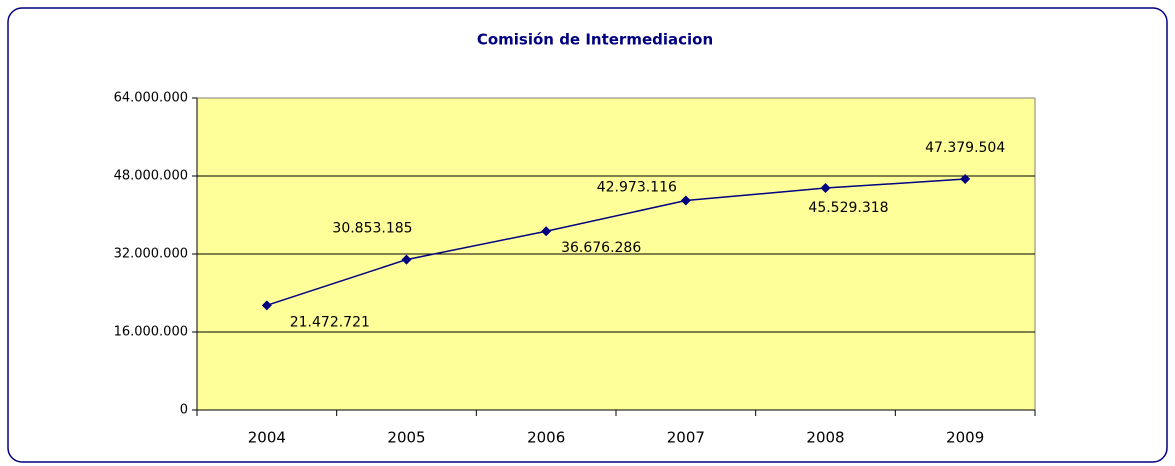 Image resolution: width=1175 pixels, height=466 pixels. Describe the element at coordinates (686, 438) in the screenshot. I see `x-tick-label: 2007` at that location.